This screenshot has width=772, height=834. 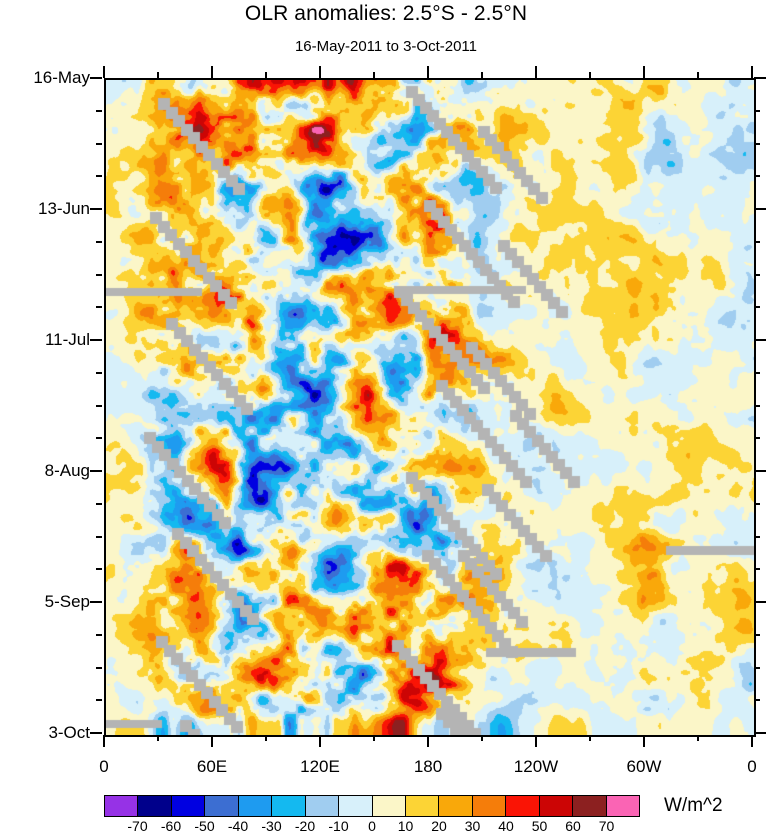 I want to click on y-axis-tick-label: 16-May, so click(x=61, y=77).